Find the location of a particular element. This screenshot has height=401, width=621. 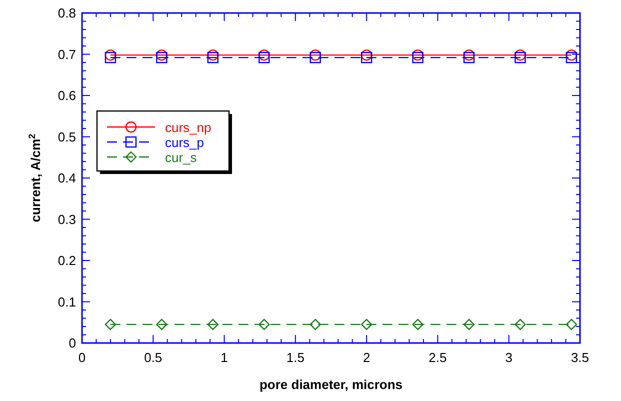

y-tick-label: 0.3 is located at coordinates (67, 219).